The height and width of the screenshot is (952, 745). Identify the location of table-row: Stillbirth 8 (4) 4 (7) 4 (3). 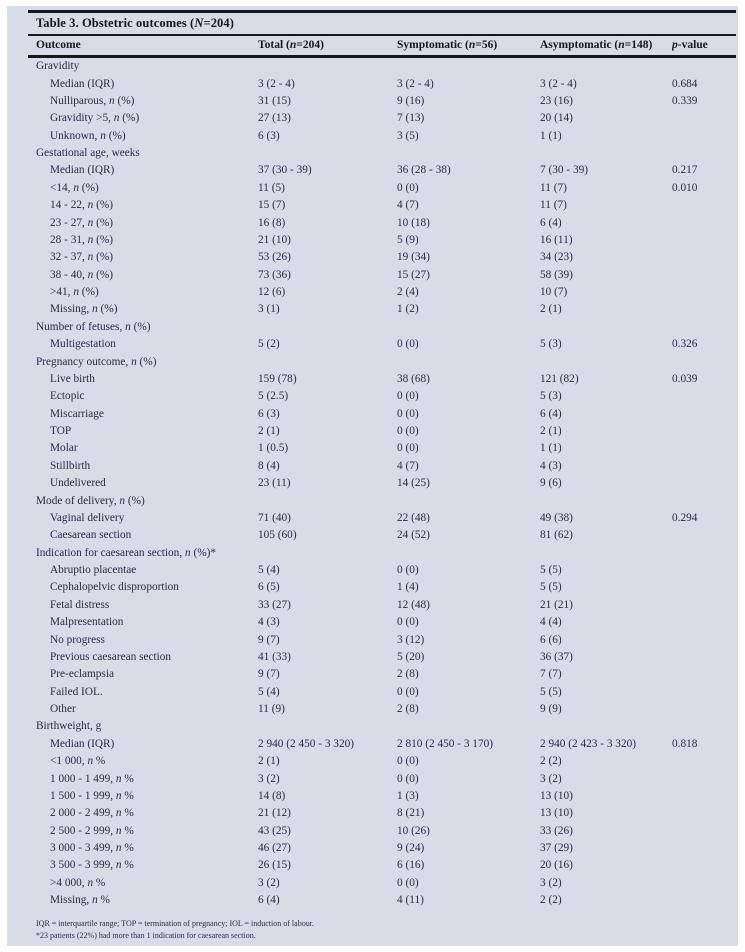
(382, 466).